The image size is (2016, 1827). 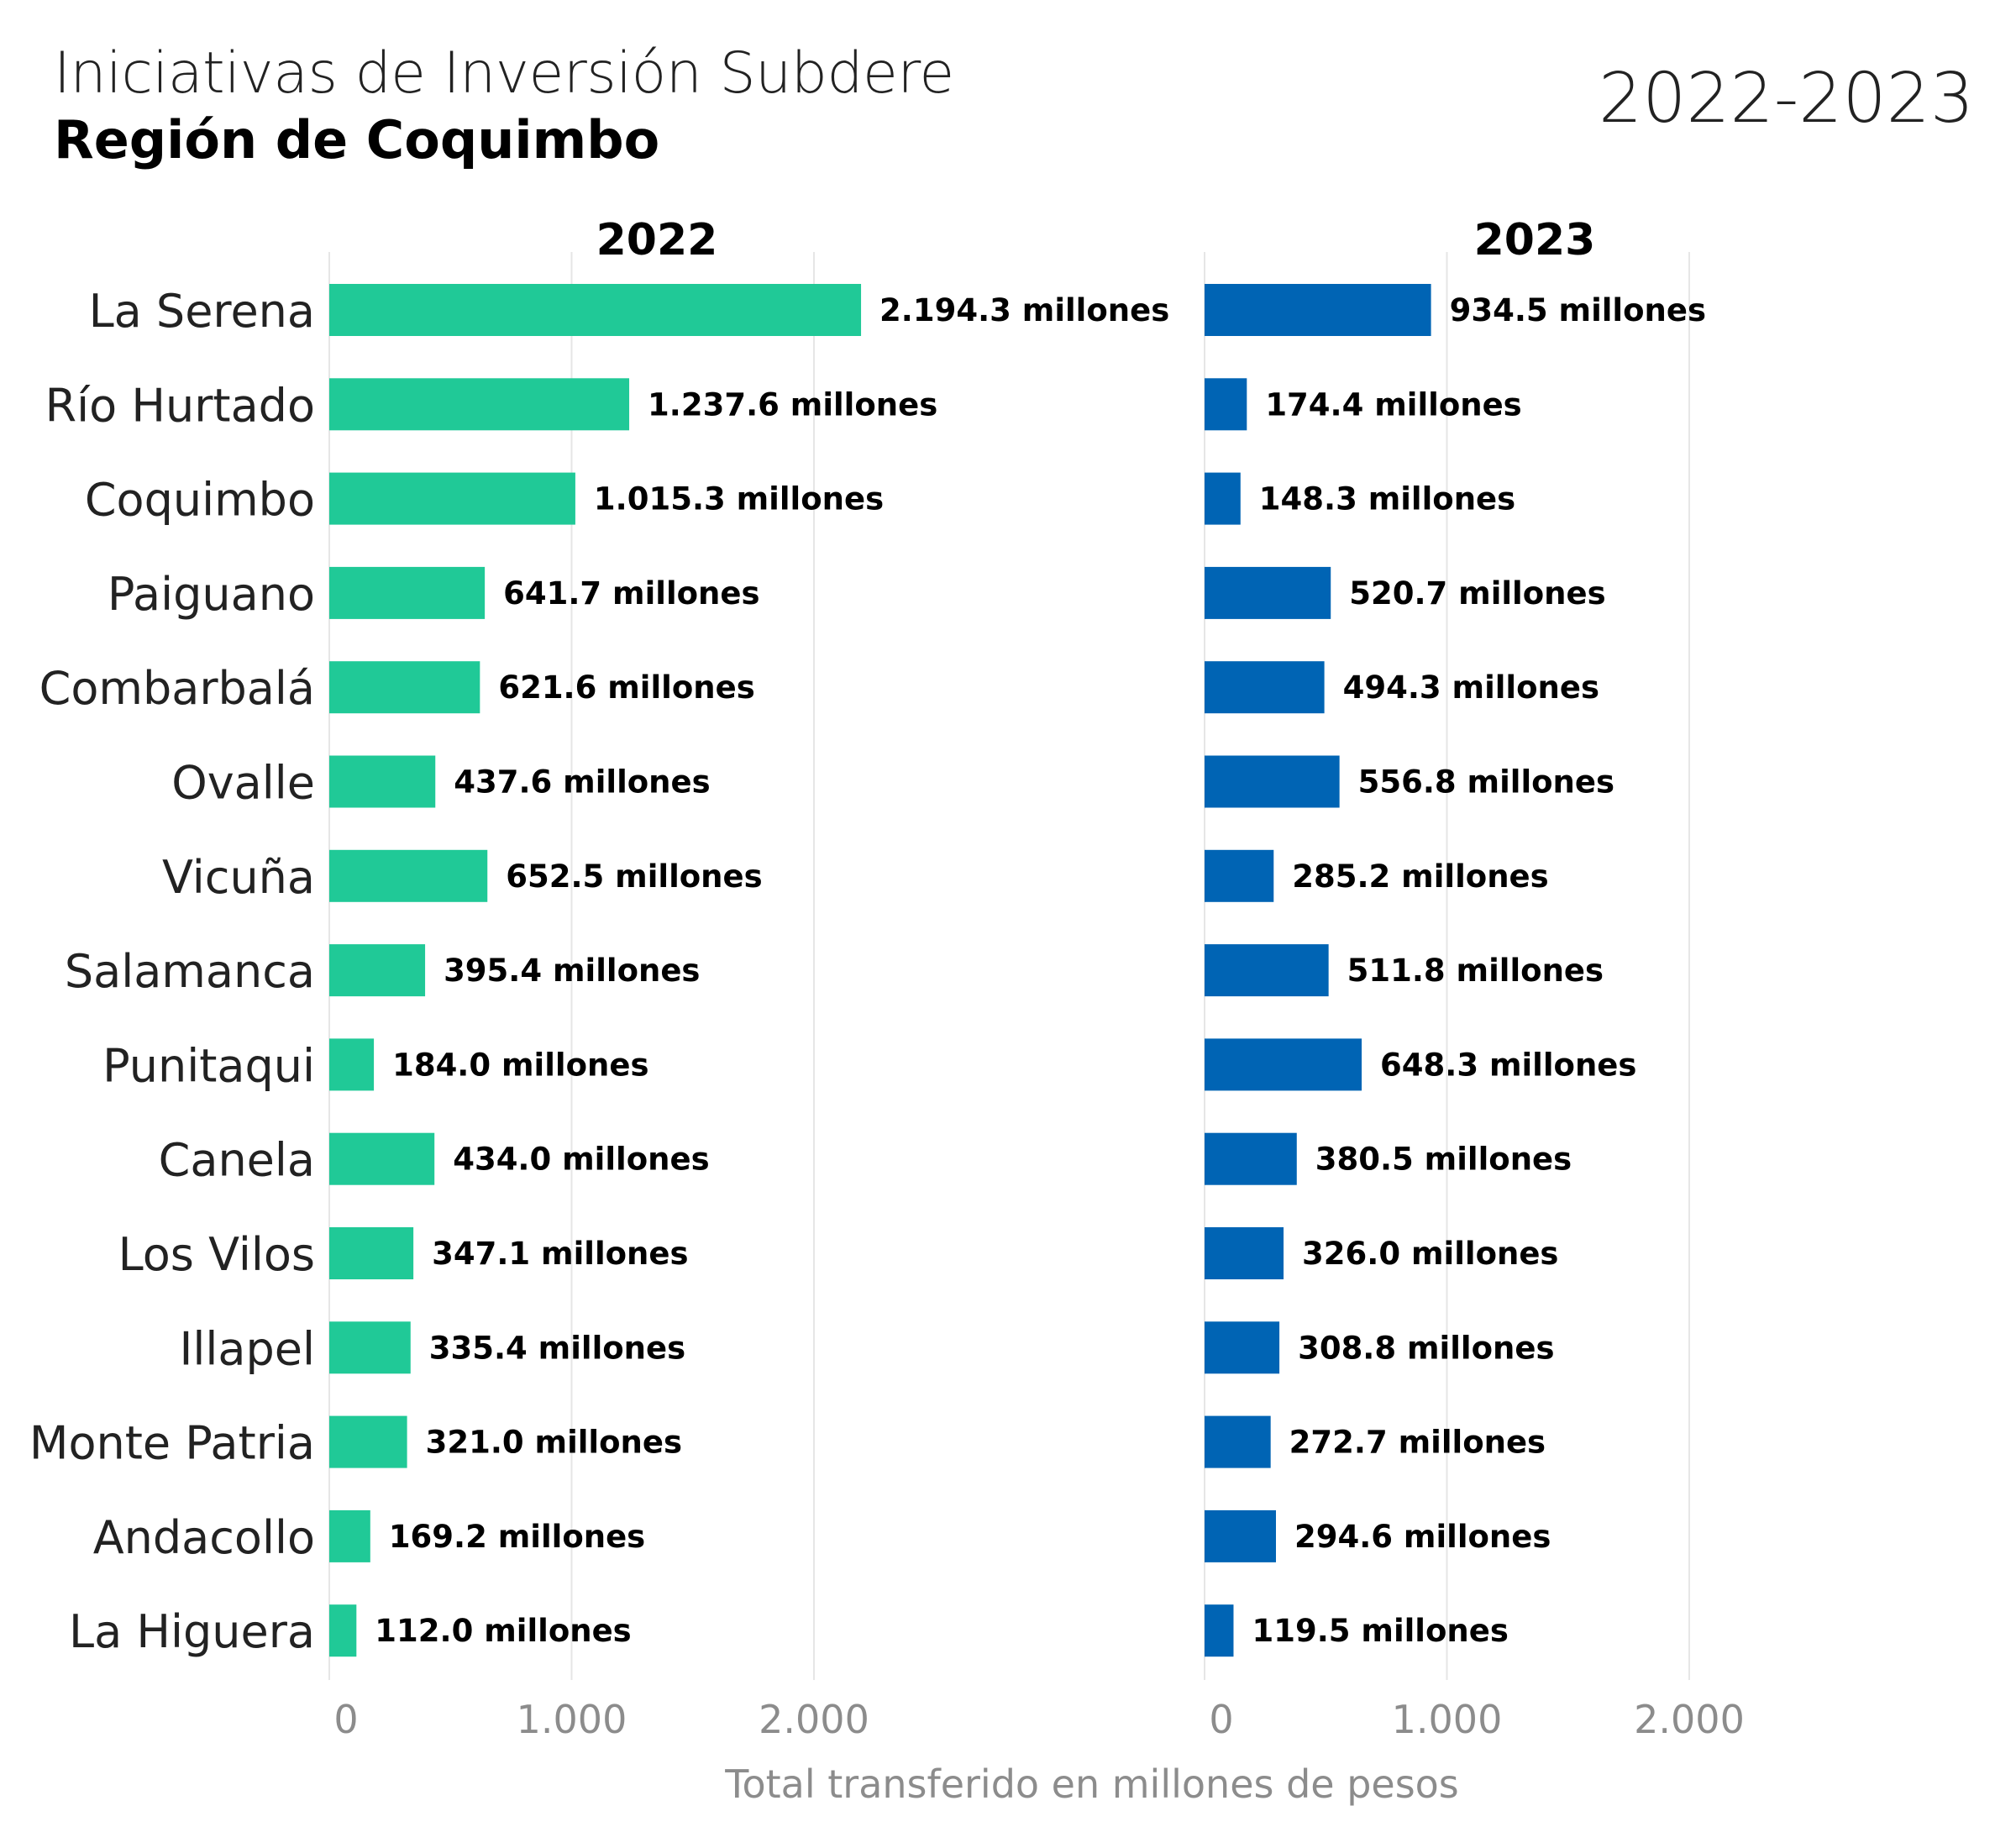 What do you see at coordinates (1380, 1631) in the screenshot?
I see `data-label: 119.5 millones` at bounding box center [1380, 1631].